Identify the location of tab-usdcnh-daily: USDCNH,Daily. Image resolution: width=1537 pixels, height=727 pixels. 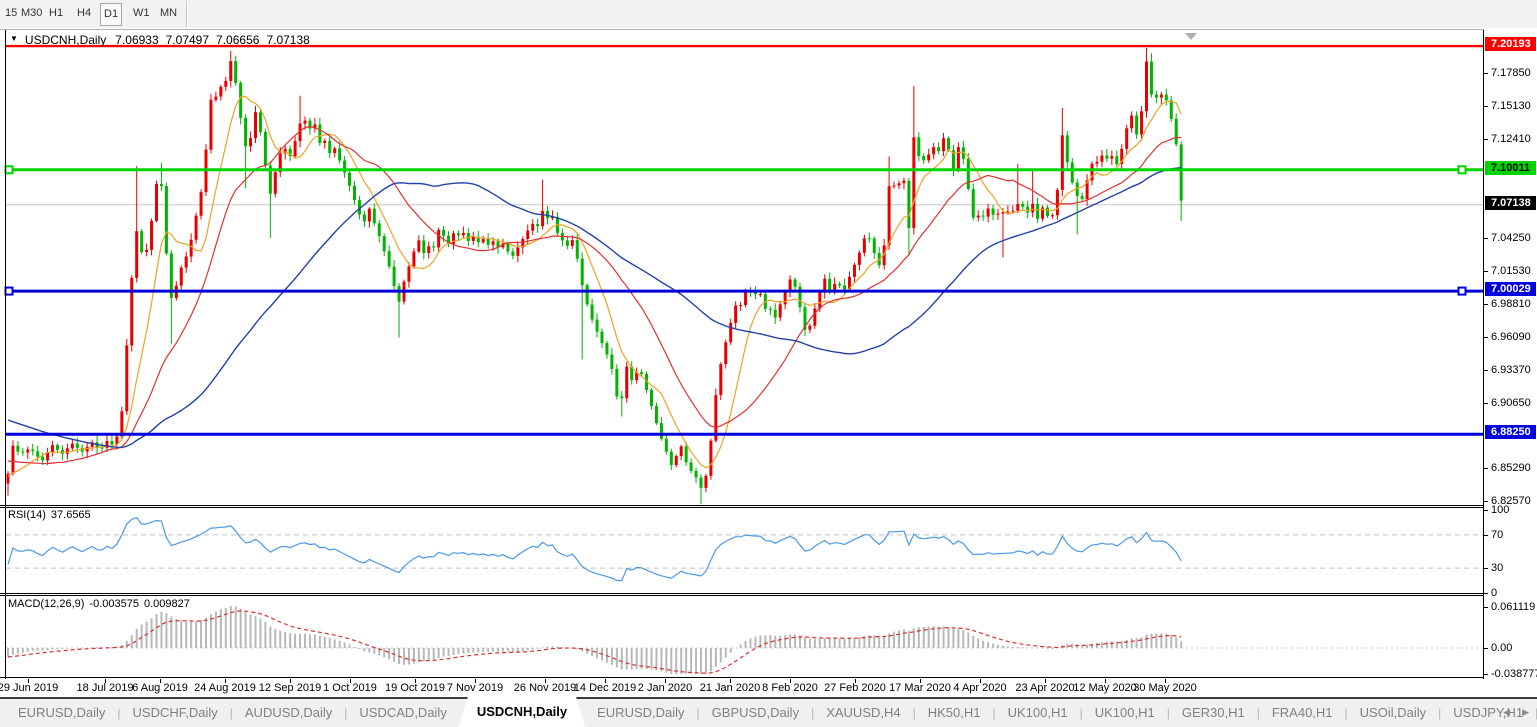
(522, 712).